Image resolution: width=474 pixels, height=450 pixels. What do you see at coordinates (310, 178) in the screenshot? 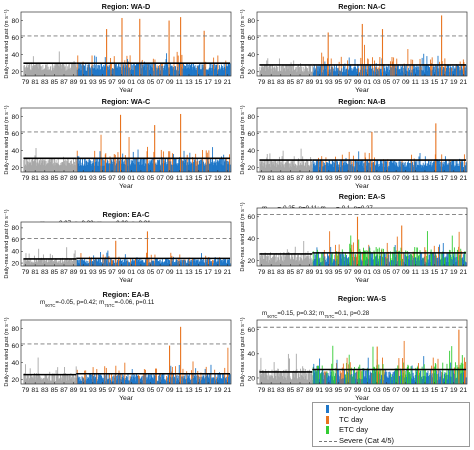
I see `x-tick-label: 89` at bounding box center [310, 178].